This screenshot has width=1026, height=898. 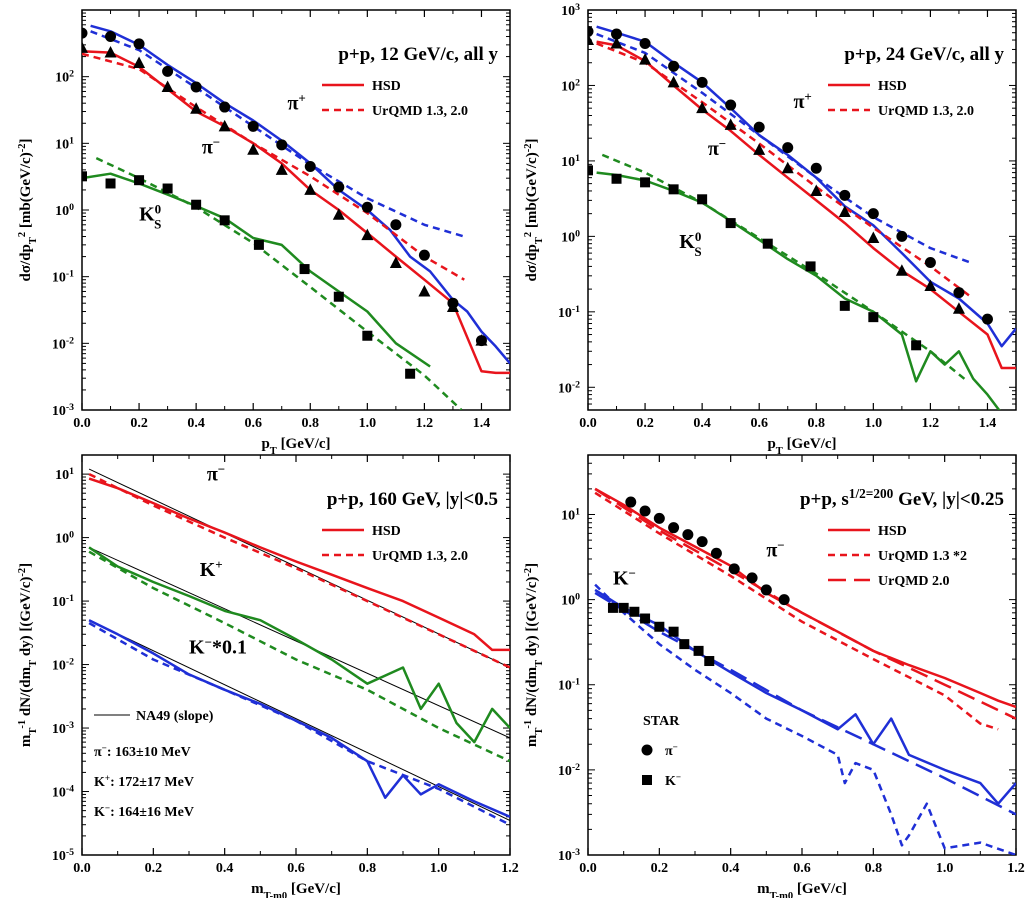 What do you see at coordinates (63, 856) in the screenshot?
I see `y-tick-label: 10⁻⁵` at bounding box center [63, 856].